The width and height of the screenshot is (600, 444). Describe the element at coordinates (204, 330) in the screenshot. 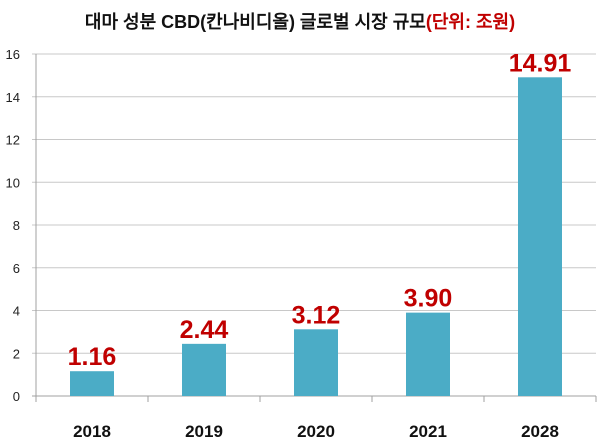

I see `data-label: 2.44` at that location.